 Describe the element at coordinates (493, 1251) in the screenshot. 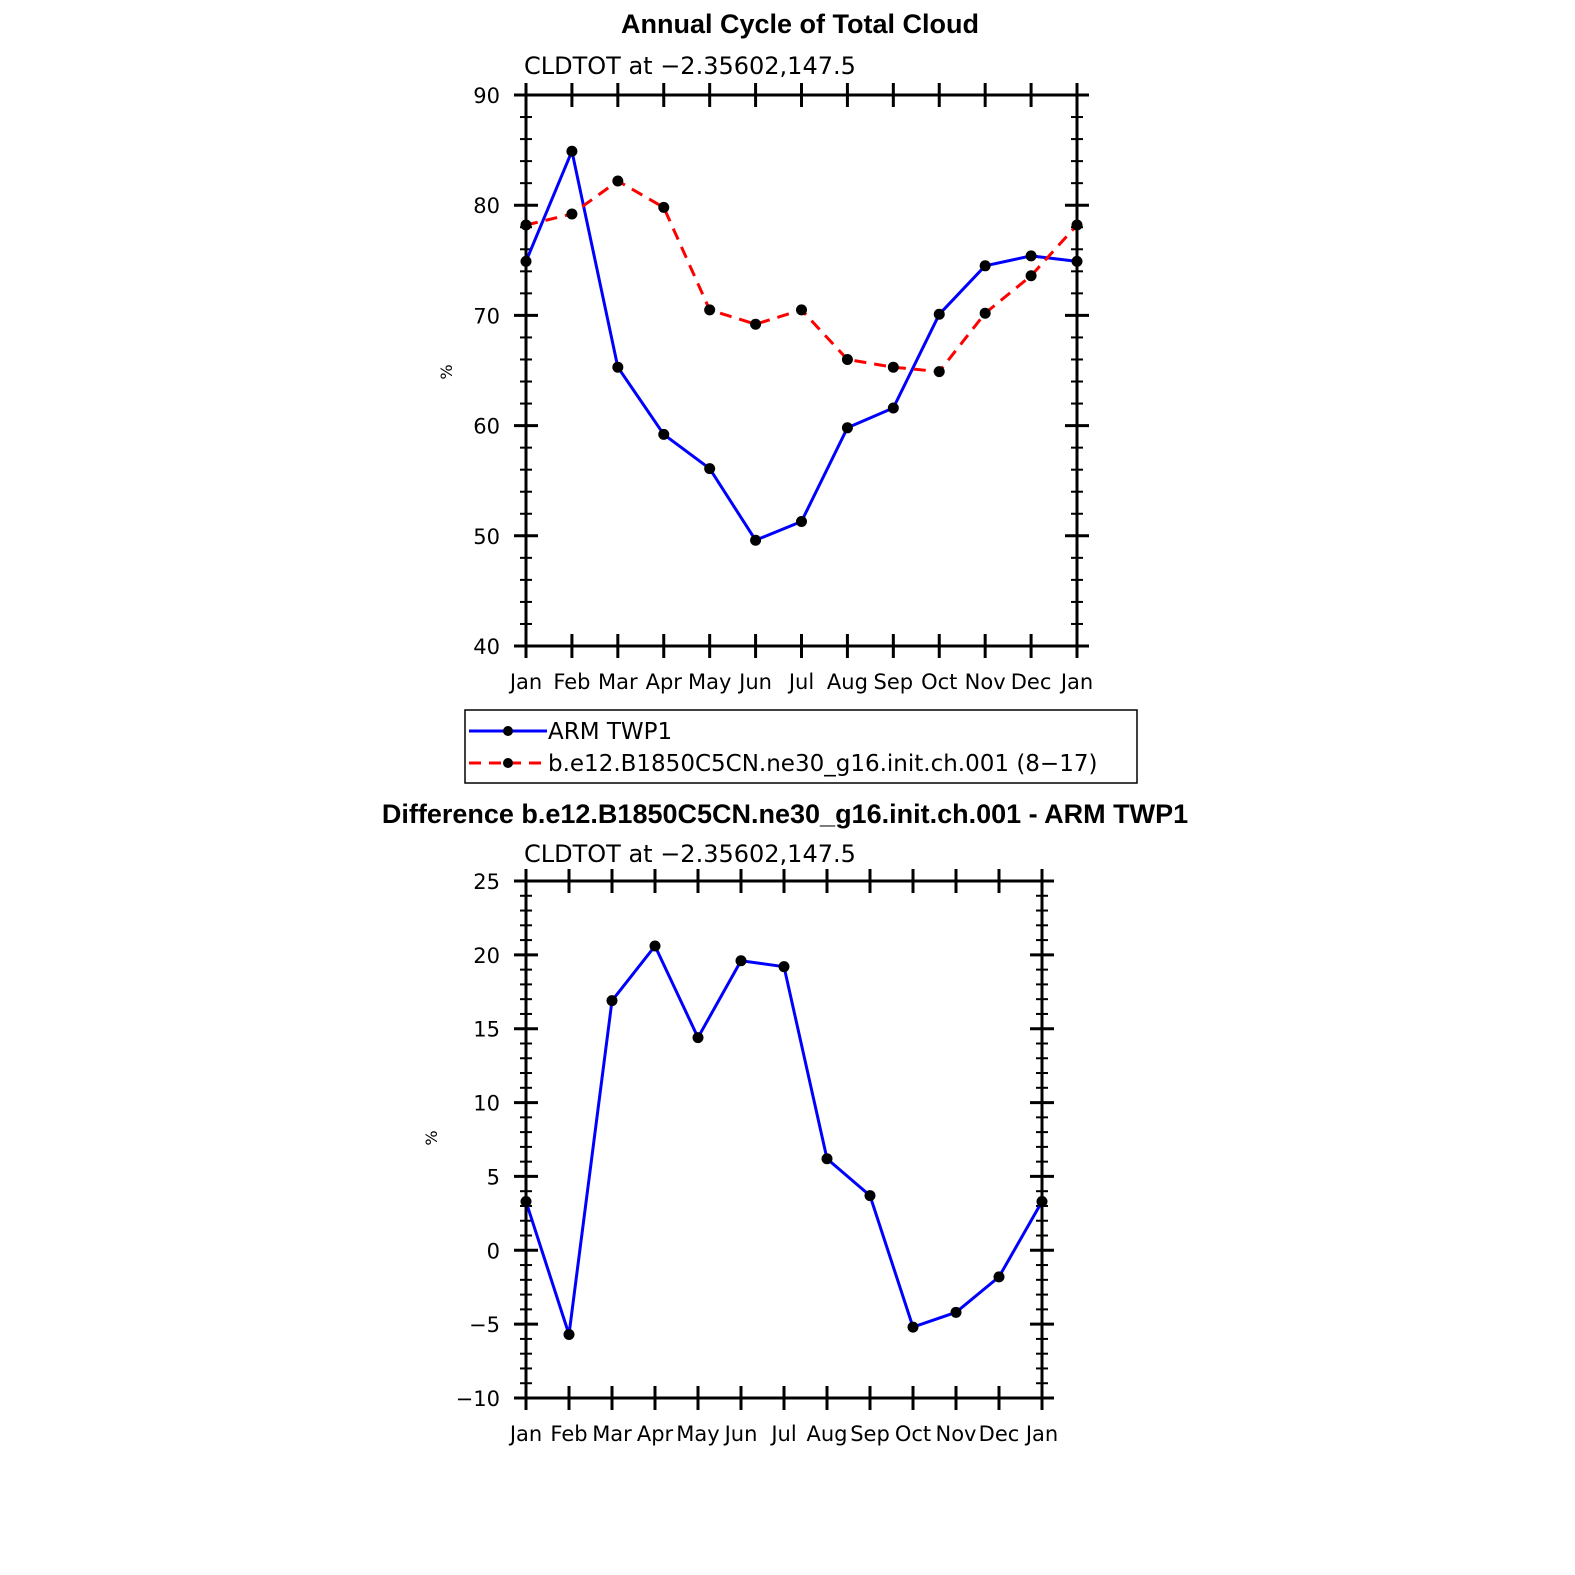

I see `c2-ytick-label: 0` at that location.